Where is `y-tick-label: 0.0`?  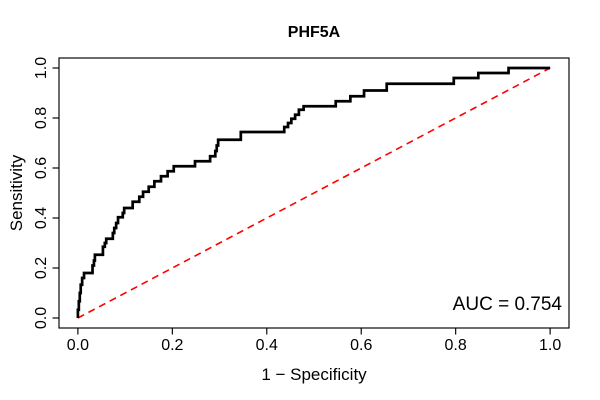 y-tick-label: 0.0 is located at coordinates (41, 318).